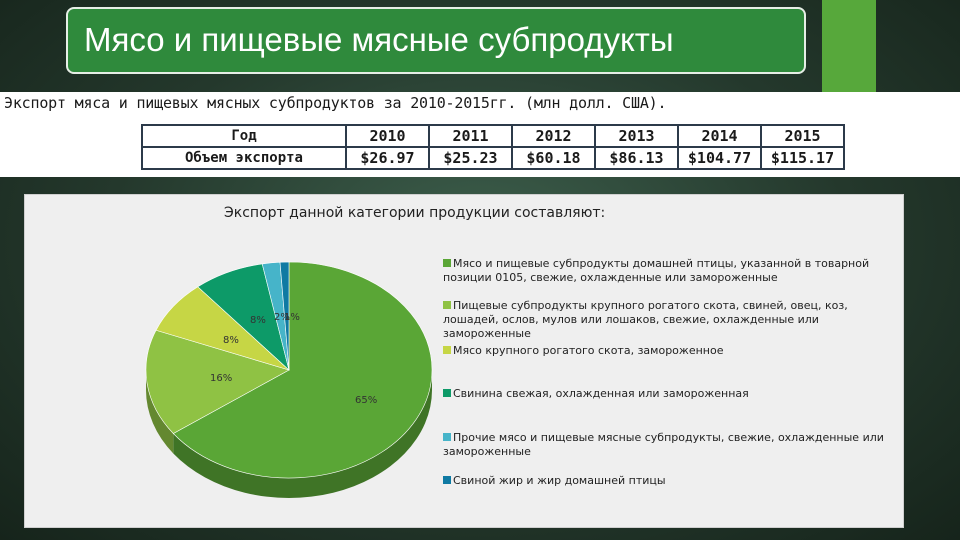 The height and width of the screenshot is (540, 960). What do you see at coordinates (387, 158) in the screenshot?
I see `value-cell: $26.97` at bounding box center [387, 158].